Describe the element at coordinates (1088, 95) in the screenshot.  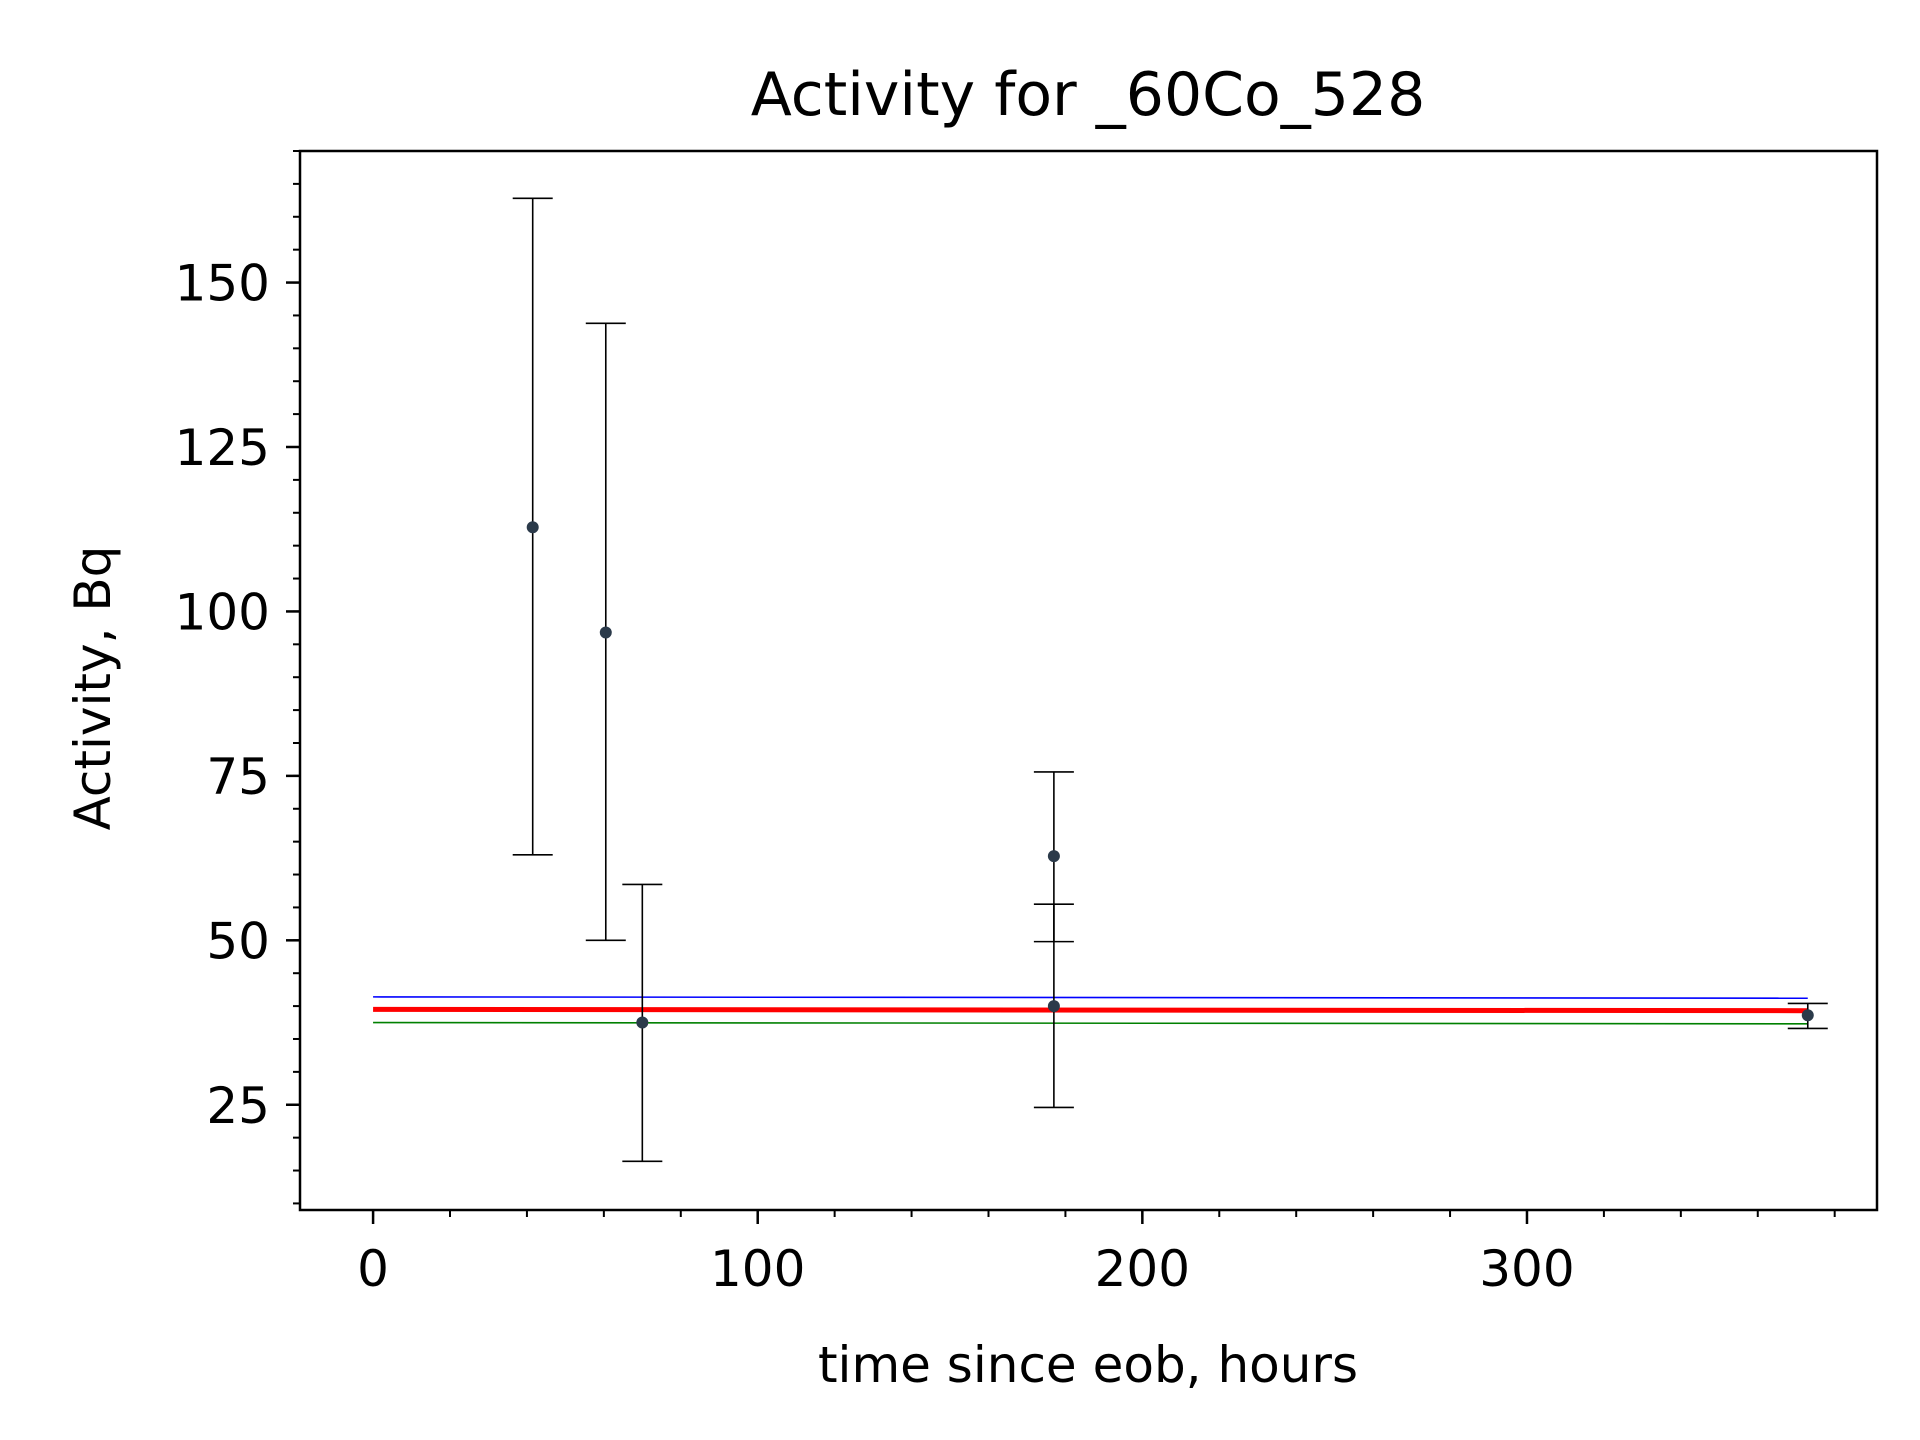
I see `chart-title: Activity for _60Co_528` at that location.